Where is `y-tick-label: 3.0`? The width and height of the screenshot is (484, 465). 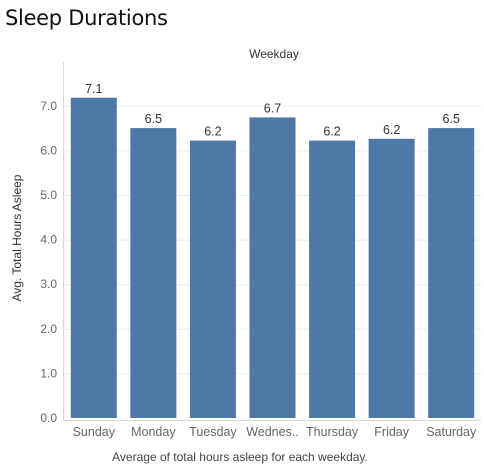
y-tick-label: 3.0 is located at coordinates (48, 284).